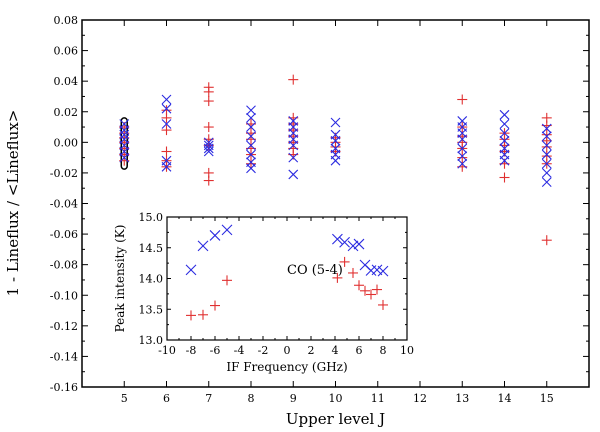 The image size is (600, 432). I want to click on inset-x-ticks: -10 -8 -6 -4 -2 0 2 4 6 8 10, so click(286, 287).